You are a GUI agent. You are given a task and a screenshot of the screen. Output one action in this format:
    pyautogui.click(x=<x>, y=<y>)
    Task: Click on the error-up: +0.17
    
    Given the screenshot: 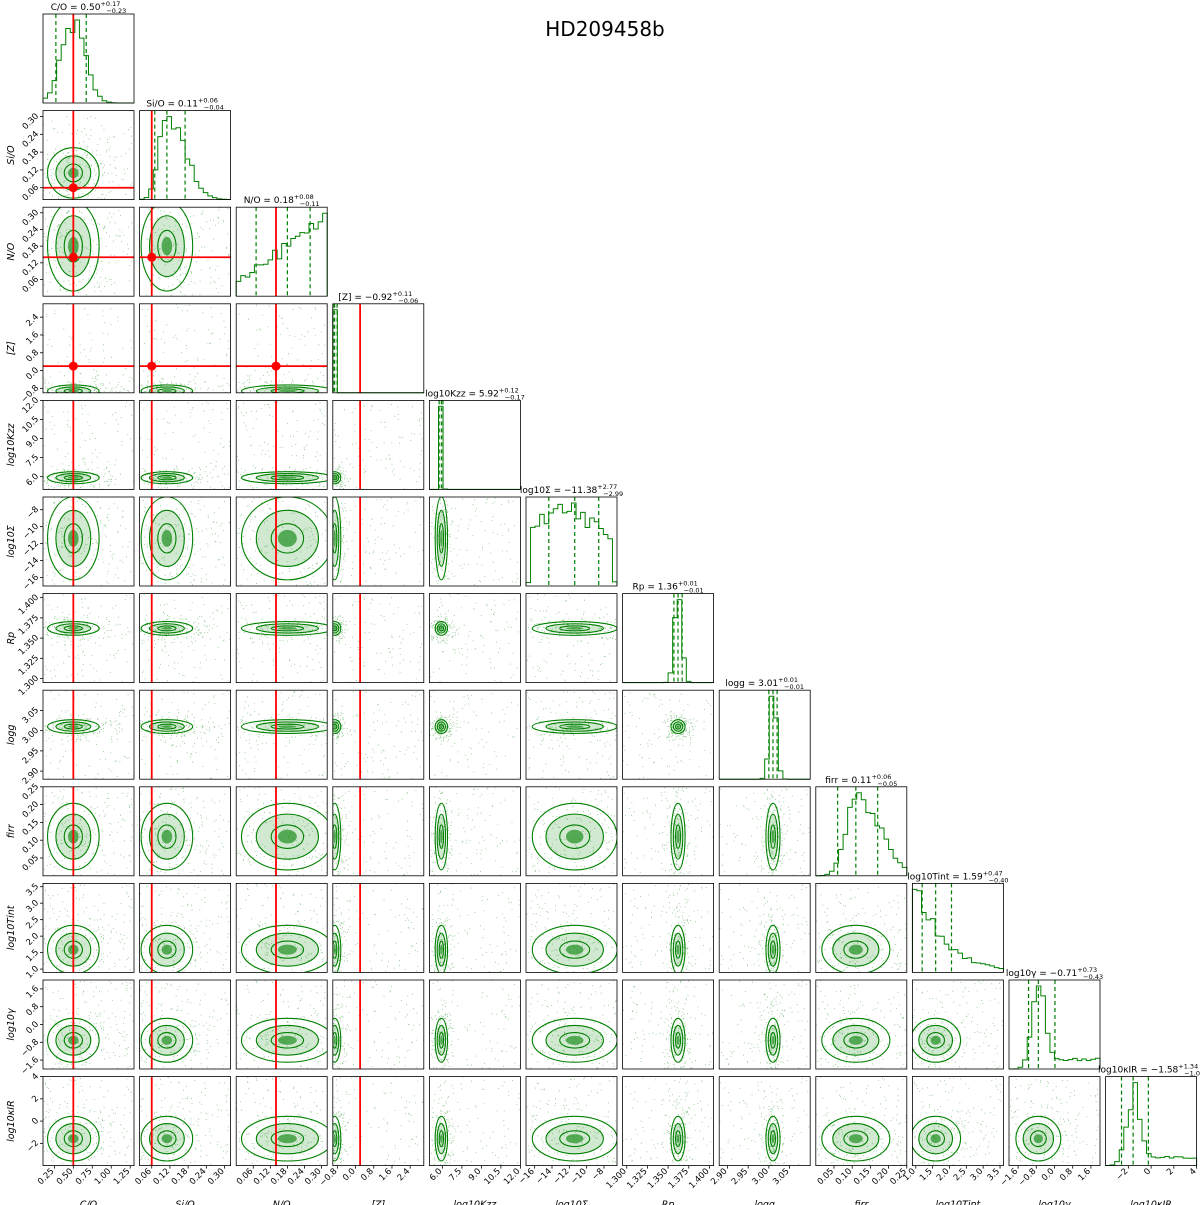 What is the action you would take?
    pyautogui.click(x=110, y=4)
    